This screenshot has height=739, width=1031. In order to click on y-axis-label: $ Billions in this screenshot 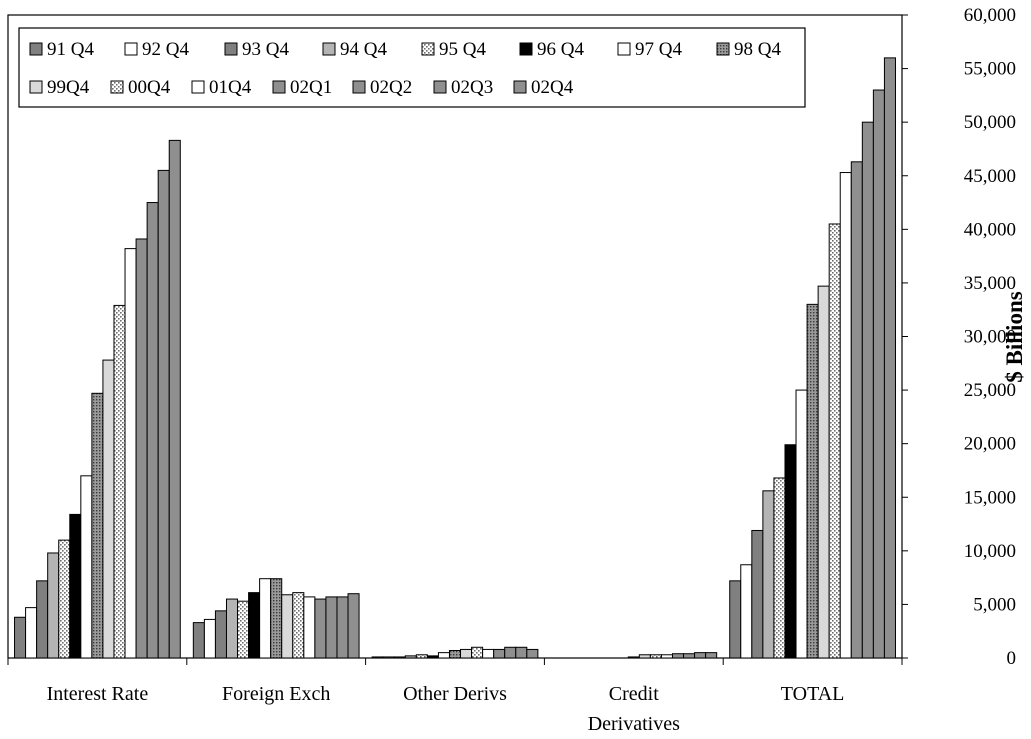, I will do `click(1014, 336)`.